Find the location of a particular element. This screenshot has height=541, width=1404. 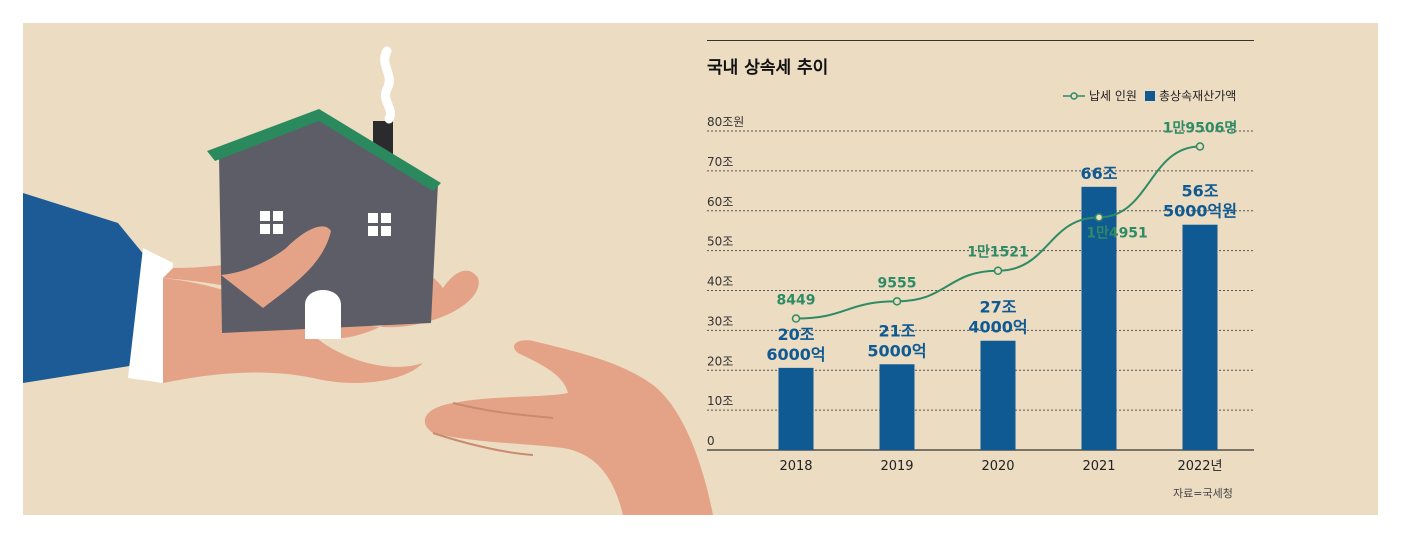

bar-value-label: 5000억원 is located at coordinates (1200, 211).